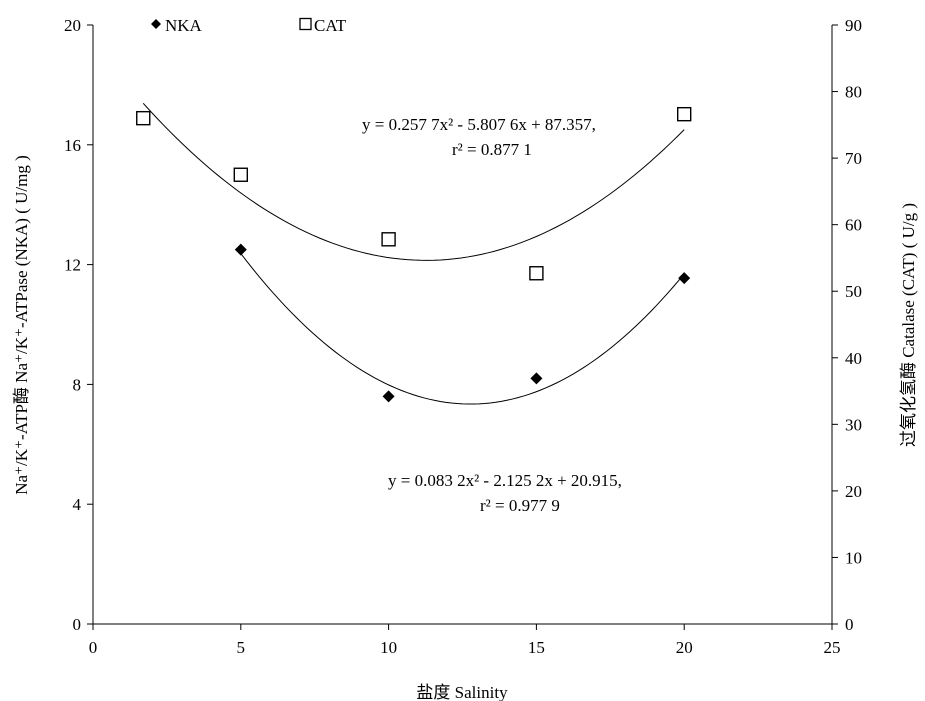 The image size is (925, 701). Describe the element at coordinates (520, 505) in the screenshot. I see `nka-r-squared: r² = 0.977 9` at that location.